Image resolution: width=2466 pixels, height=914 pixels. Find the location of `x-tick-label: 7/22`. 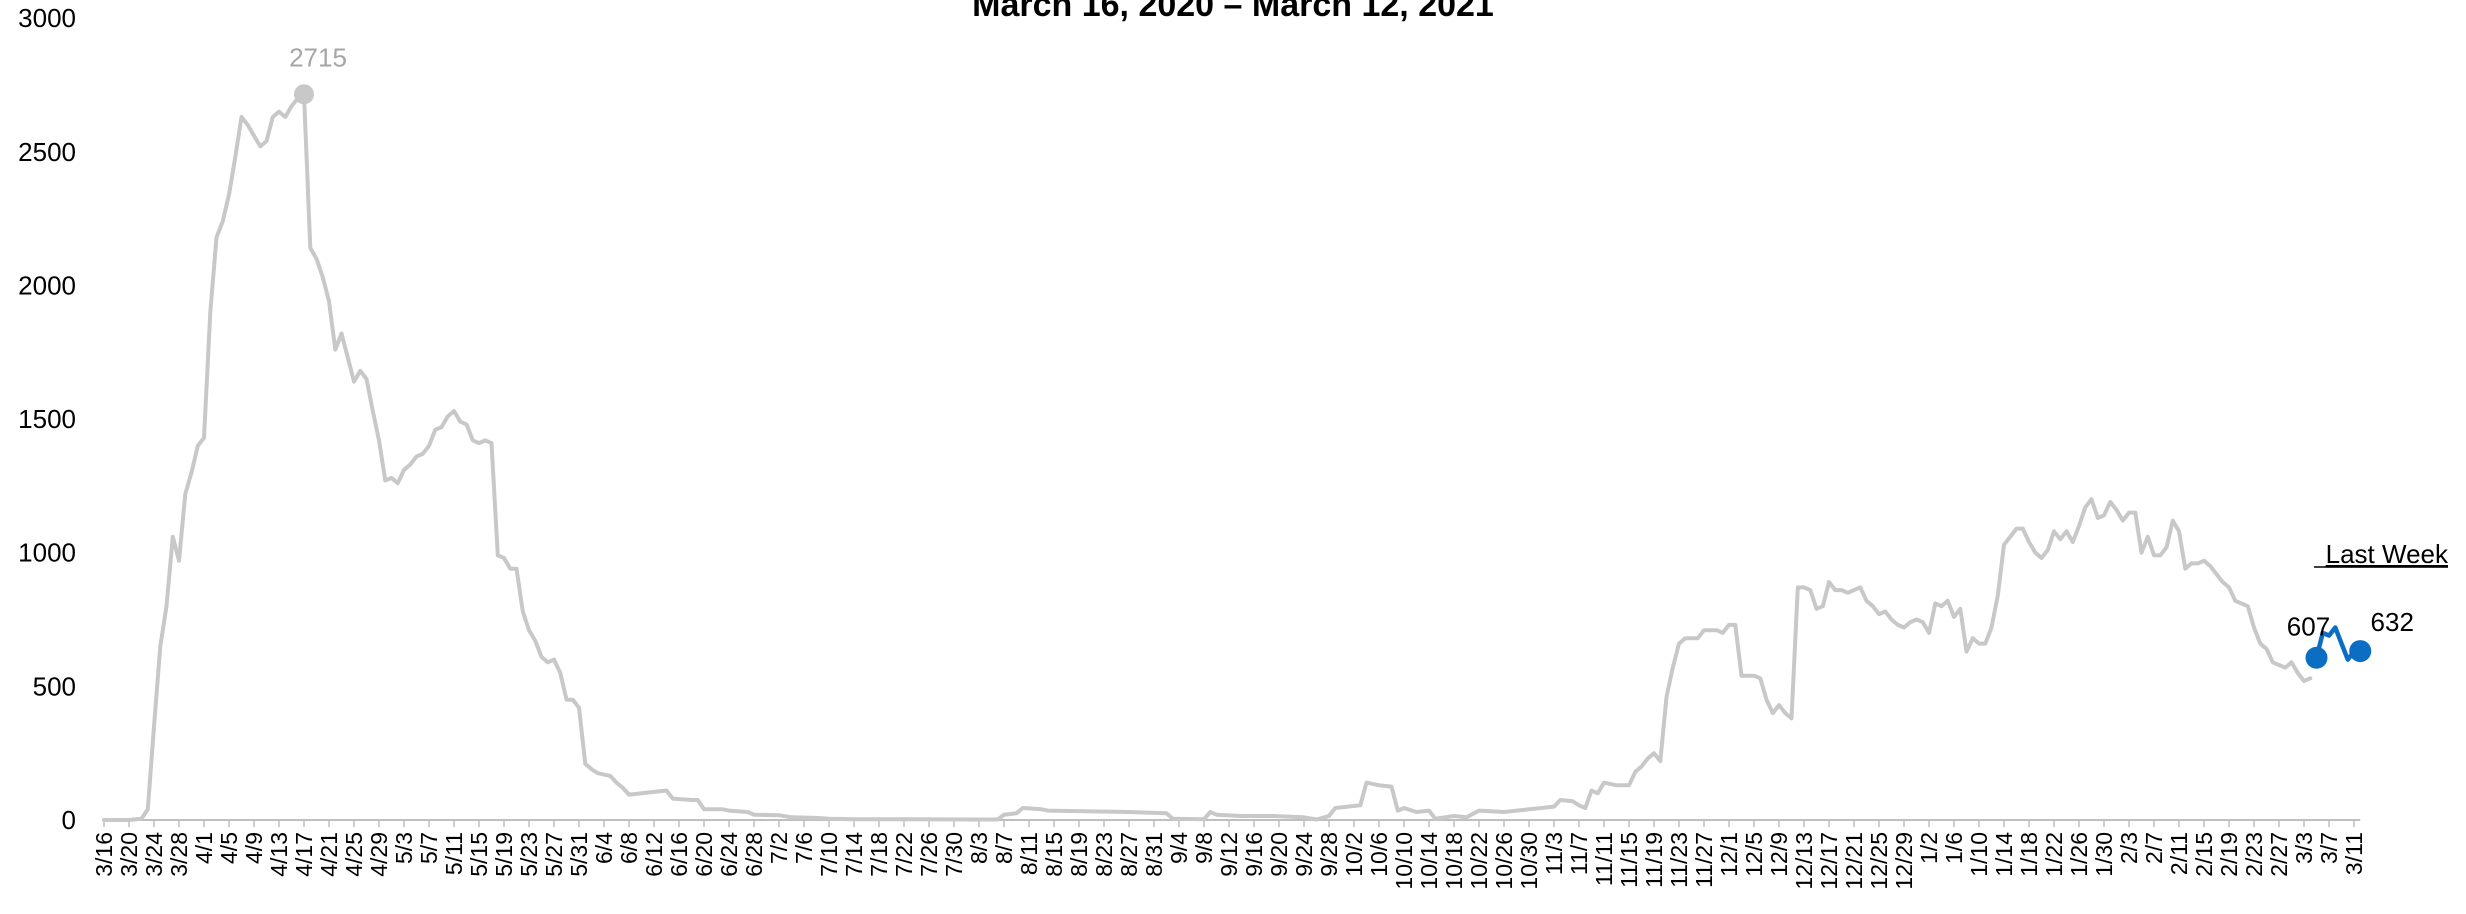

x-tick-label: 7/22 is located at coordinates (904, 854).